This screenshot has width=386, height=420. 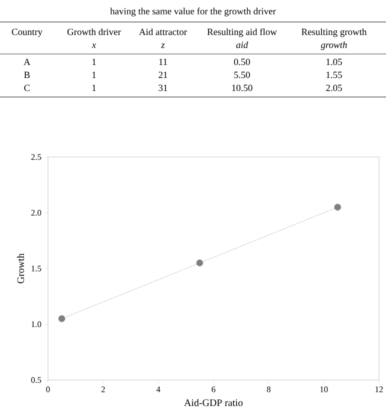 What do you see at coordinates (48, 389) in the screenshot?
I see `x-tick-label: 0` at bounding box center [48, 389].